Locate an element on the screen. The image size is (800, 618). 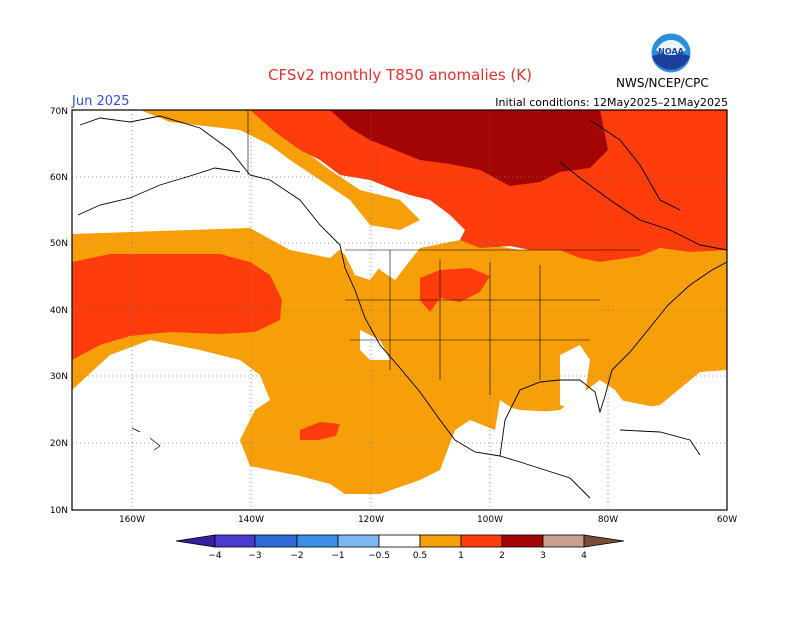
lat-label: 30N is located at coordinates (59, 377).